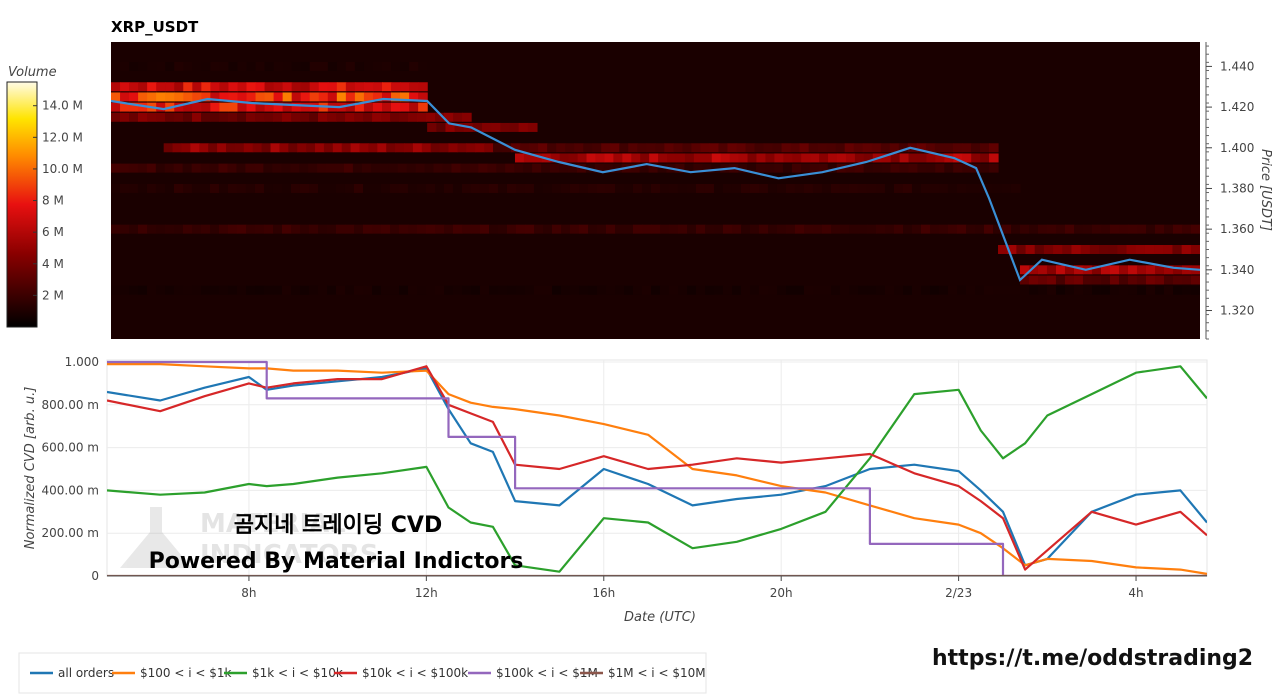  I want to click on colorbar: Volume 14.0 M 12.0 M 10.0 M 8 M 6 M 4 M 2 M, so click(44, 196).